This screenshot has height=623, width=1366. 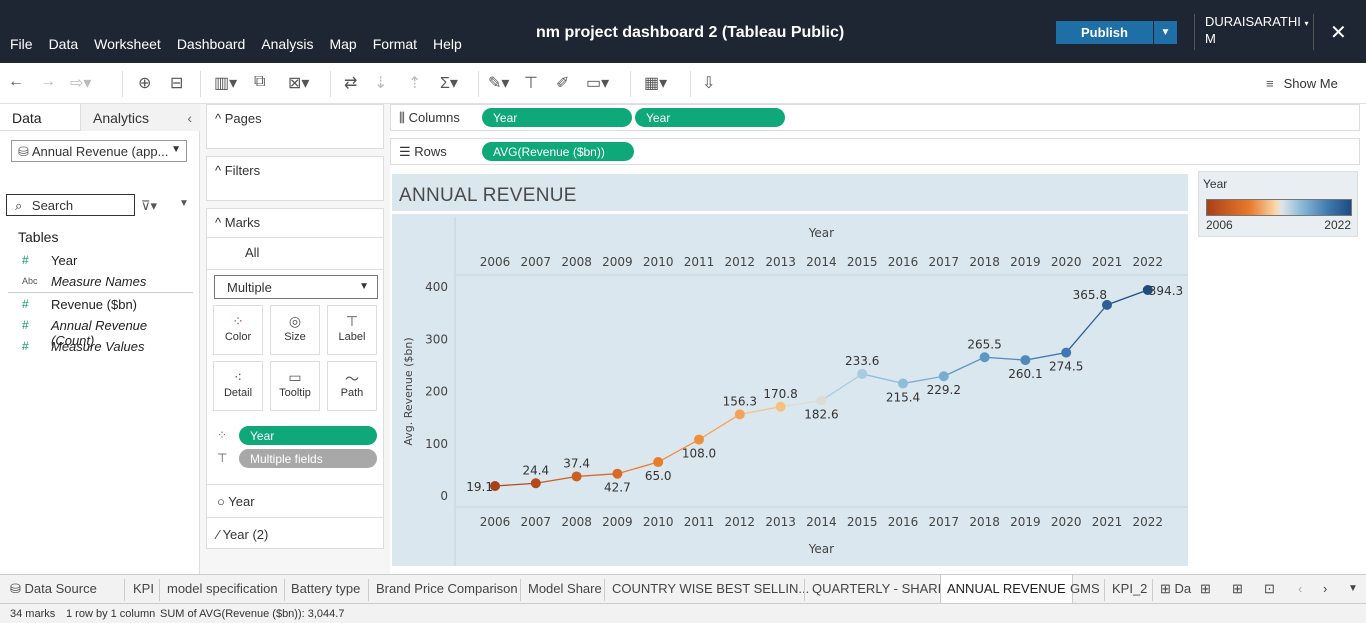 What do you see at coordinates (295, 330) in the screenshot?
I see `size-button: ◎ Size` at bounding box center [295, 330].